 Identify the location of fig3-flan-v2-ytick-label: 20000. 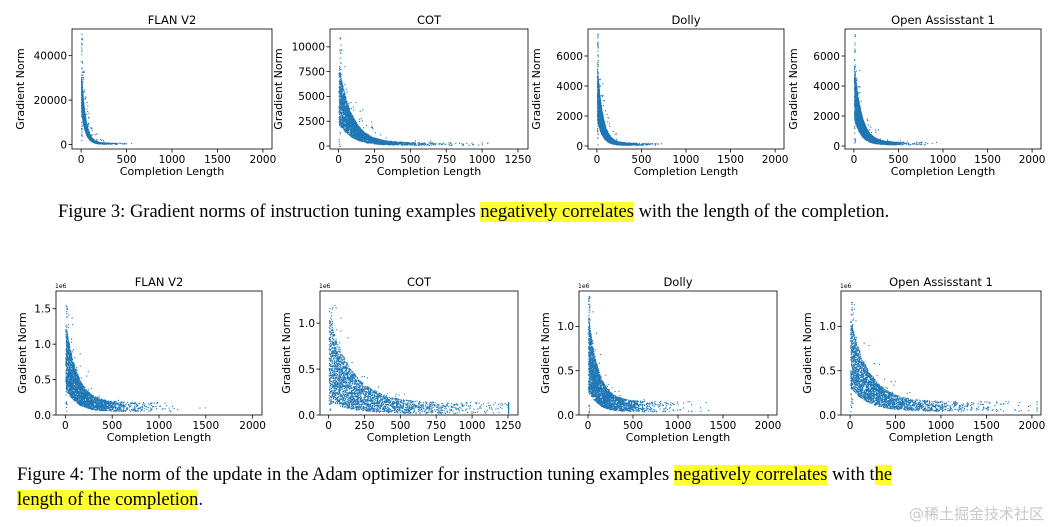
(50, 101).